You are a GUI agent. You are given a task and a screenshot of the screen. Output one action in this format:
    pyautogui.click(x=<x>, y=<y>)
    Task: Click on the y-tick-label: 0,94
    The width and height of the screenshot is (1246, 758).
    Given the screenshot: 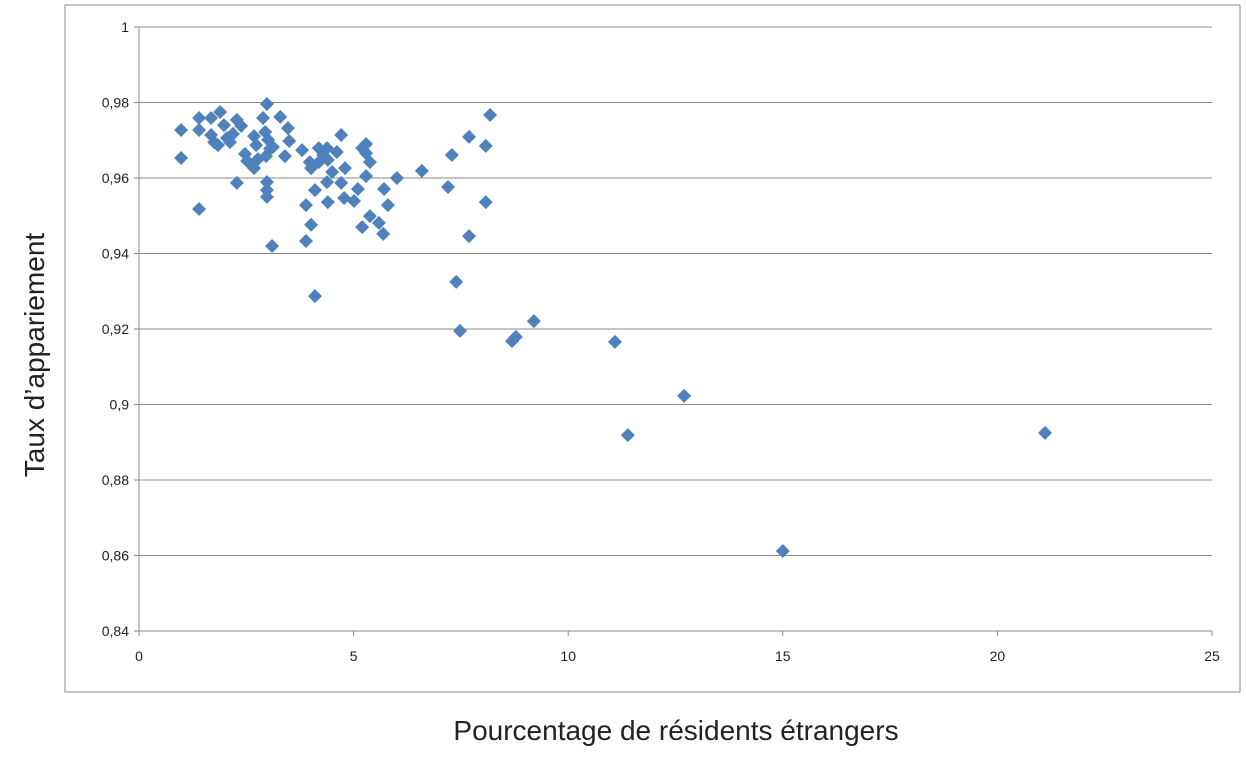 What is the action you would take?
    pyautogui.click(x=115, y=254)
    